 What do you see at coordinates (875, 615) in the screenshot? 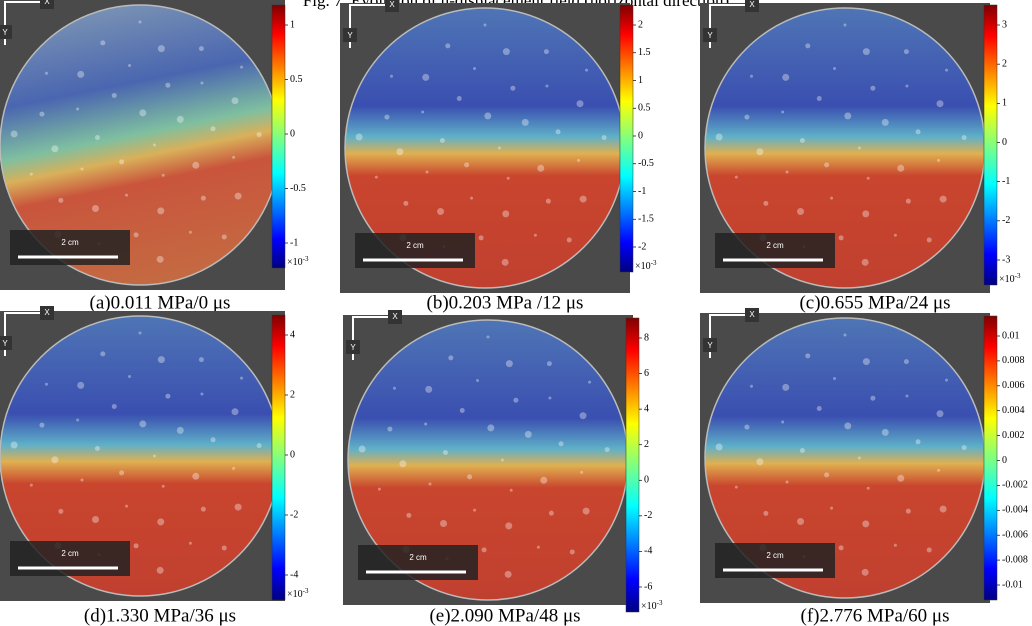
I see `panel-caption: (f)2.776 MPa/60 μs` at bounding box center [875, 615].